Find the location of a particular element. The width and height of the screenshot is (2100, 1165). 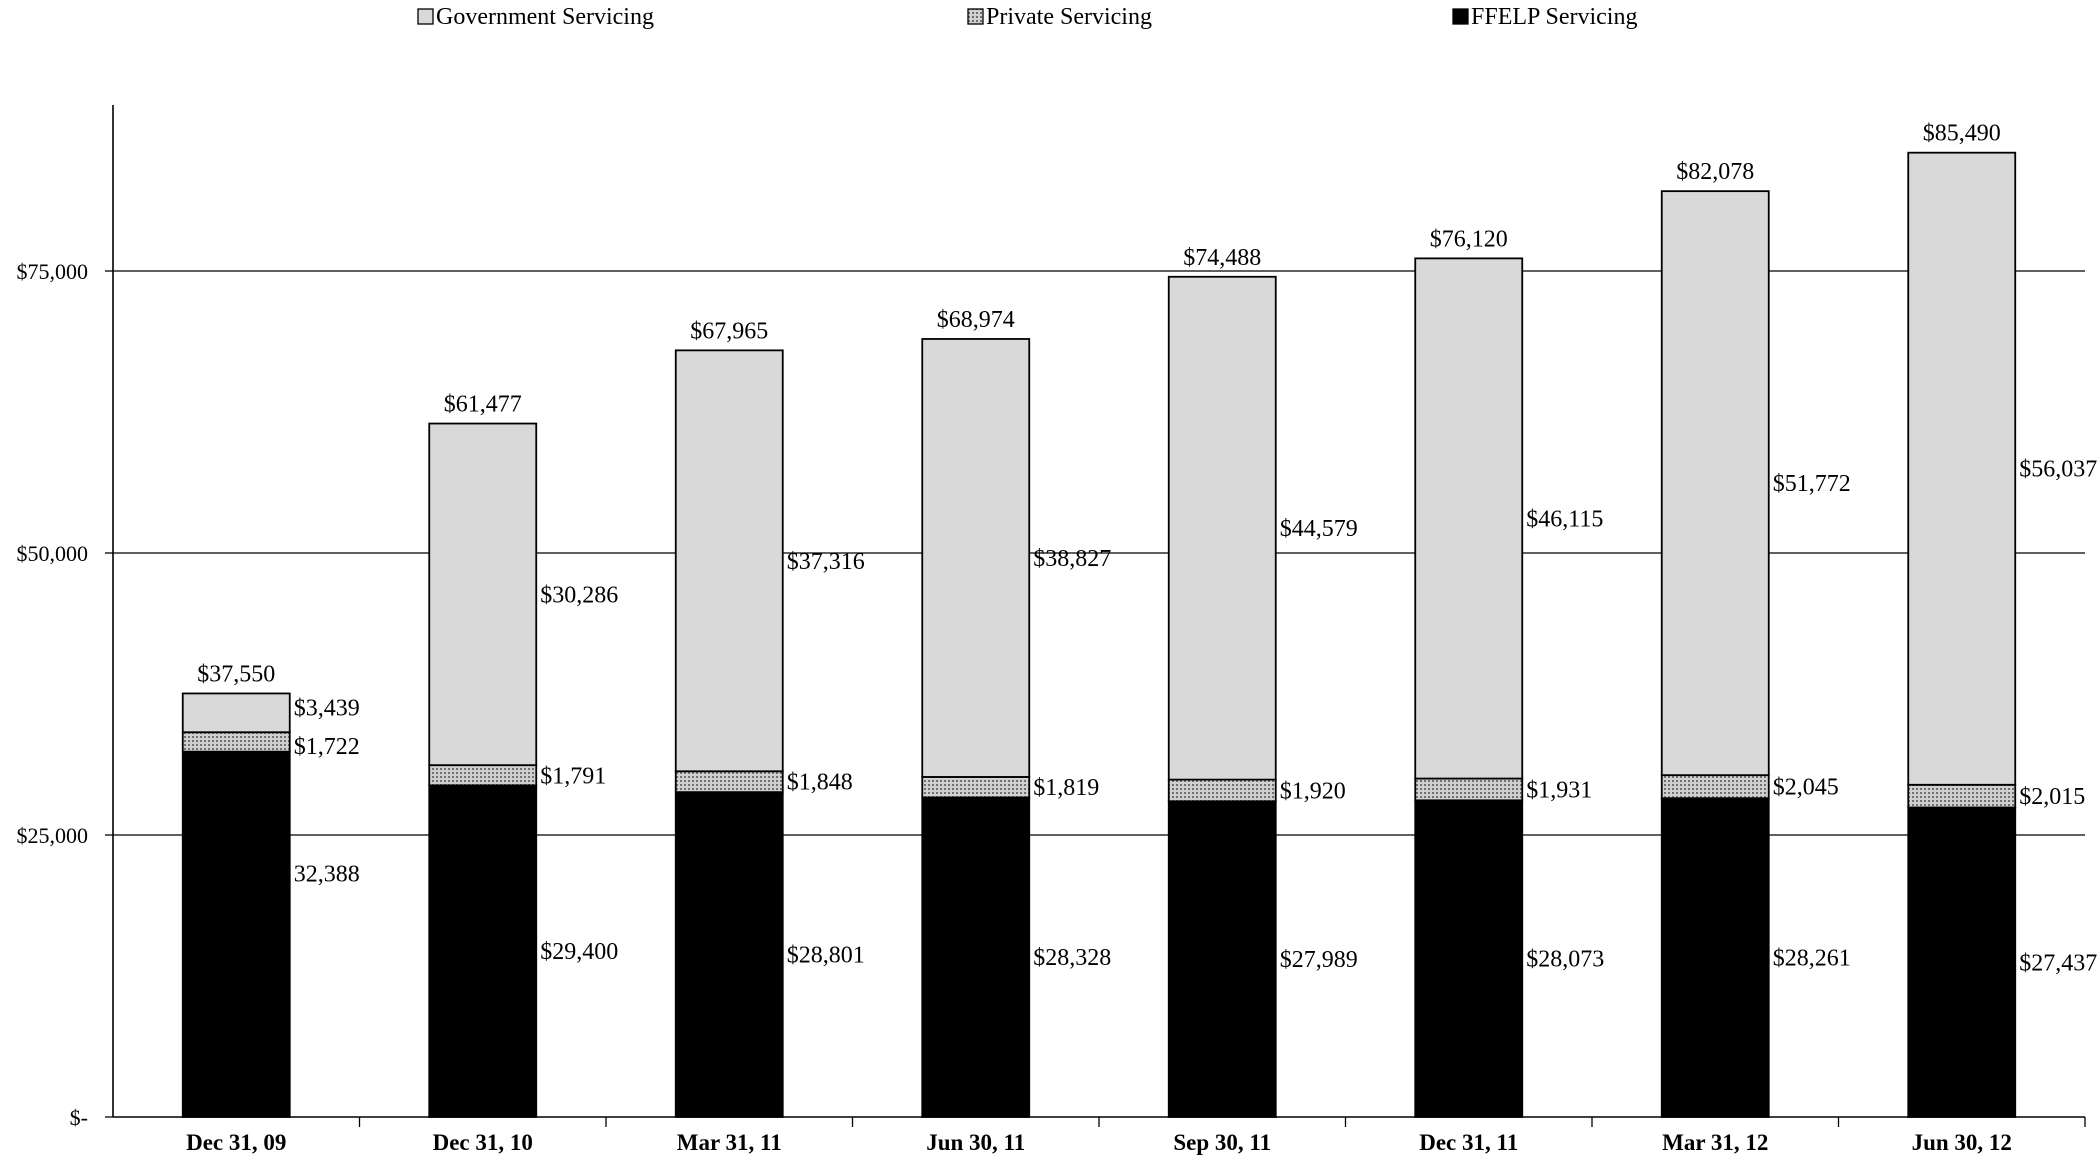

legend-label-ffelp-servicing: FFELP Servicing is located at coordinates (1554, 17).